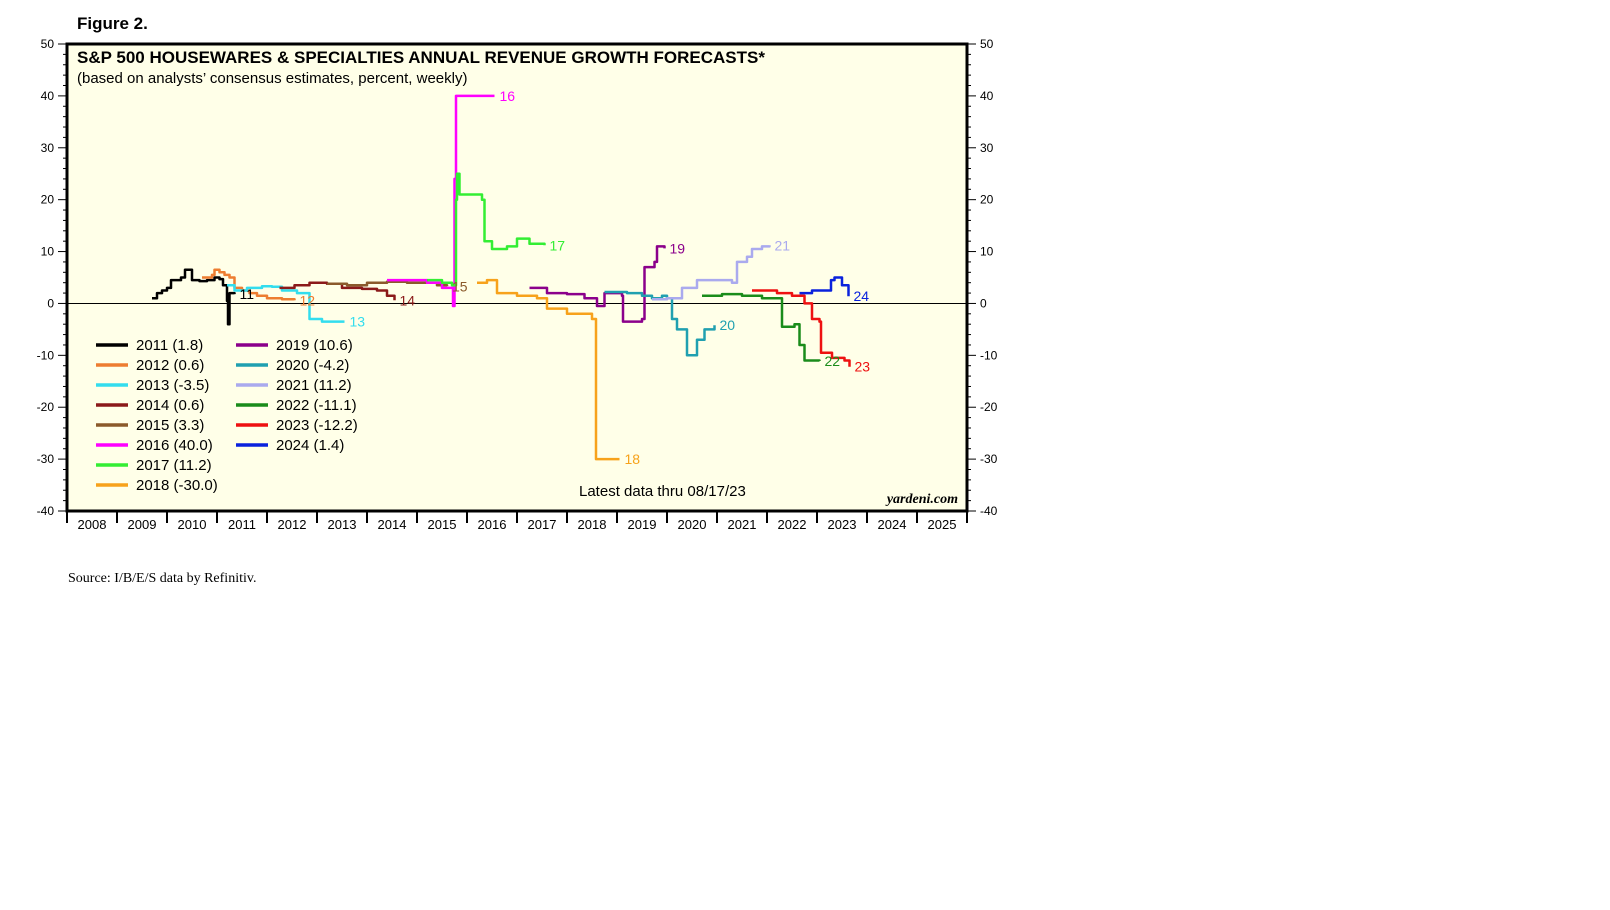 This screenshot has width=1610, height=910. I want to click on x-tick-label: 2010, so click(192, 524).